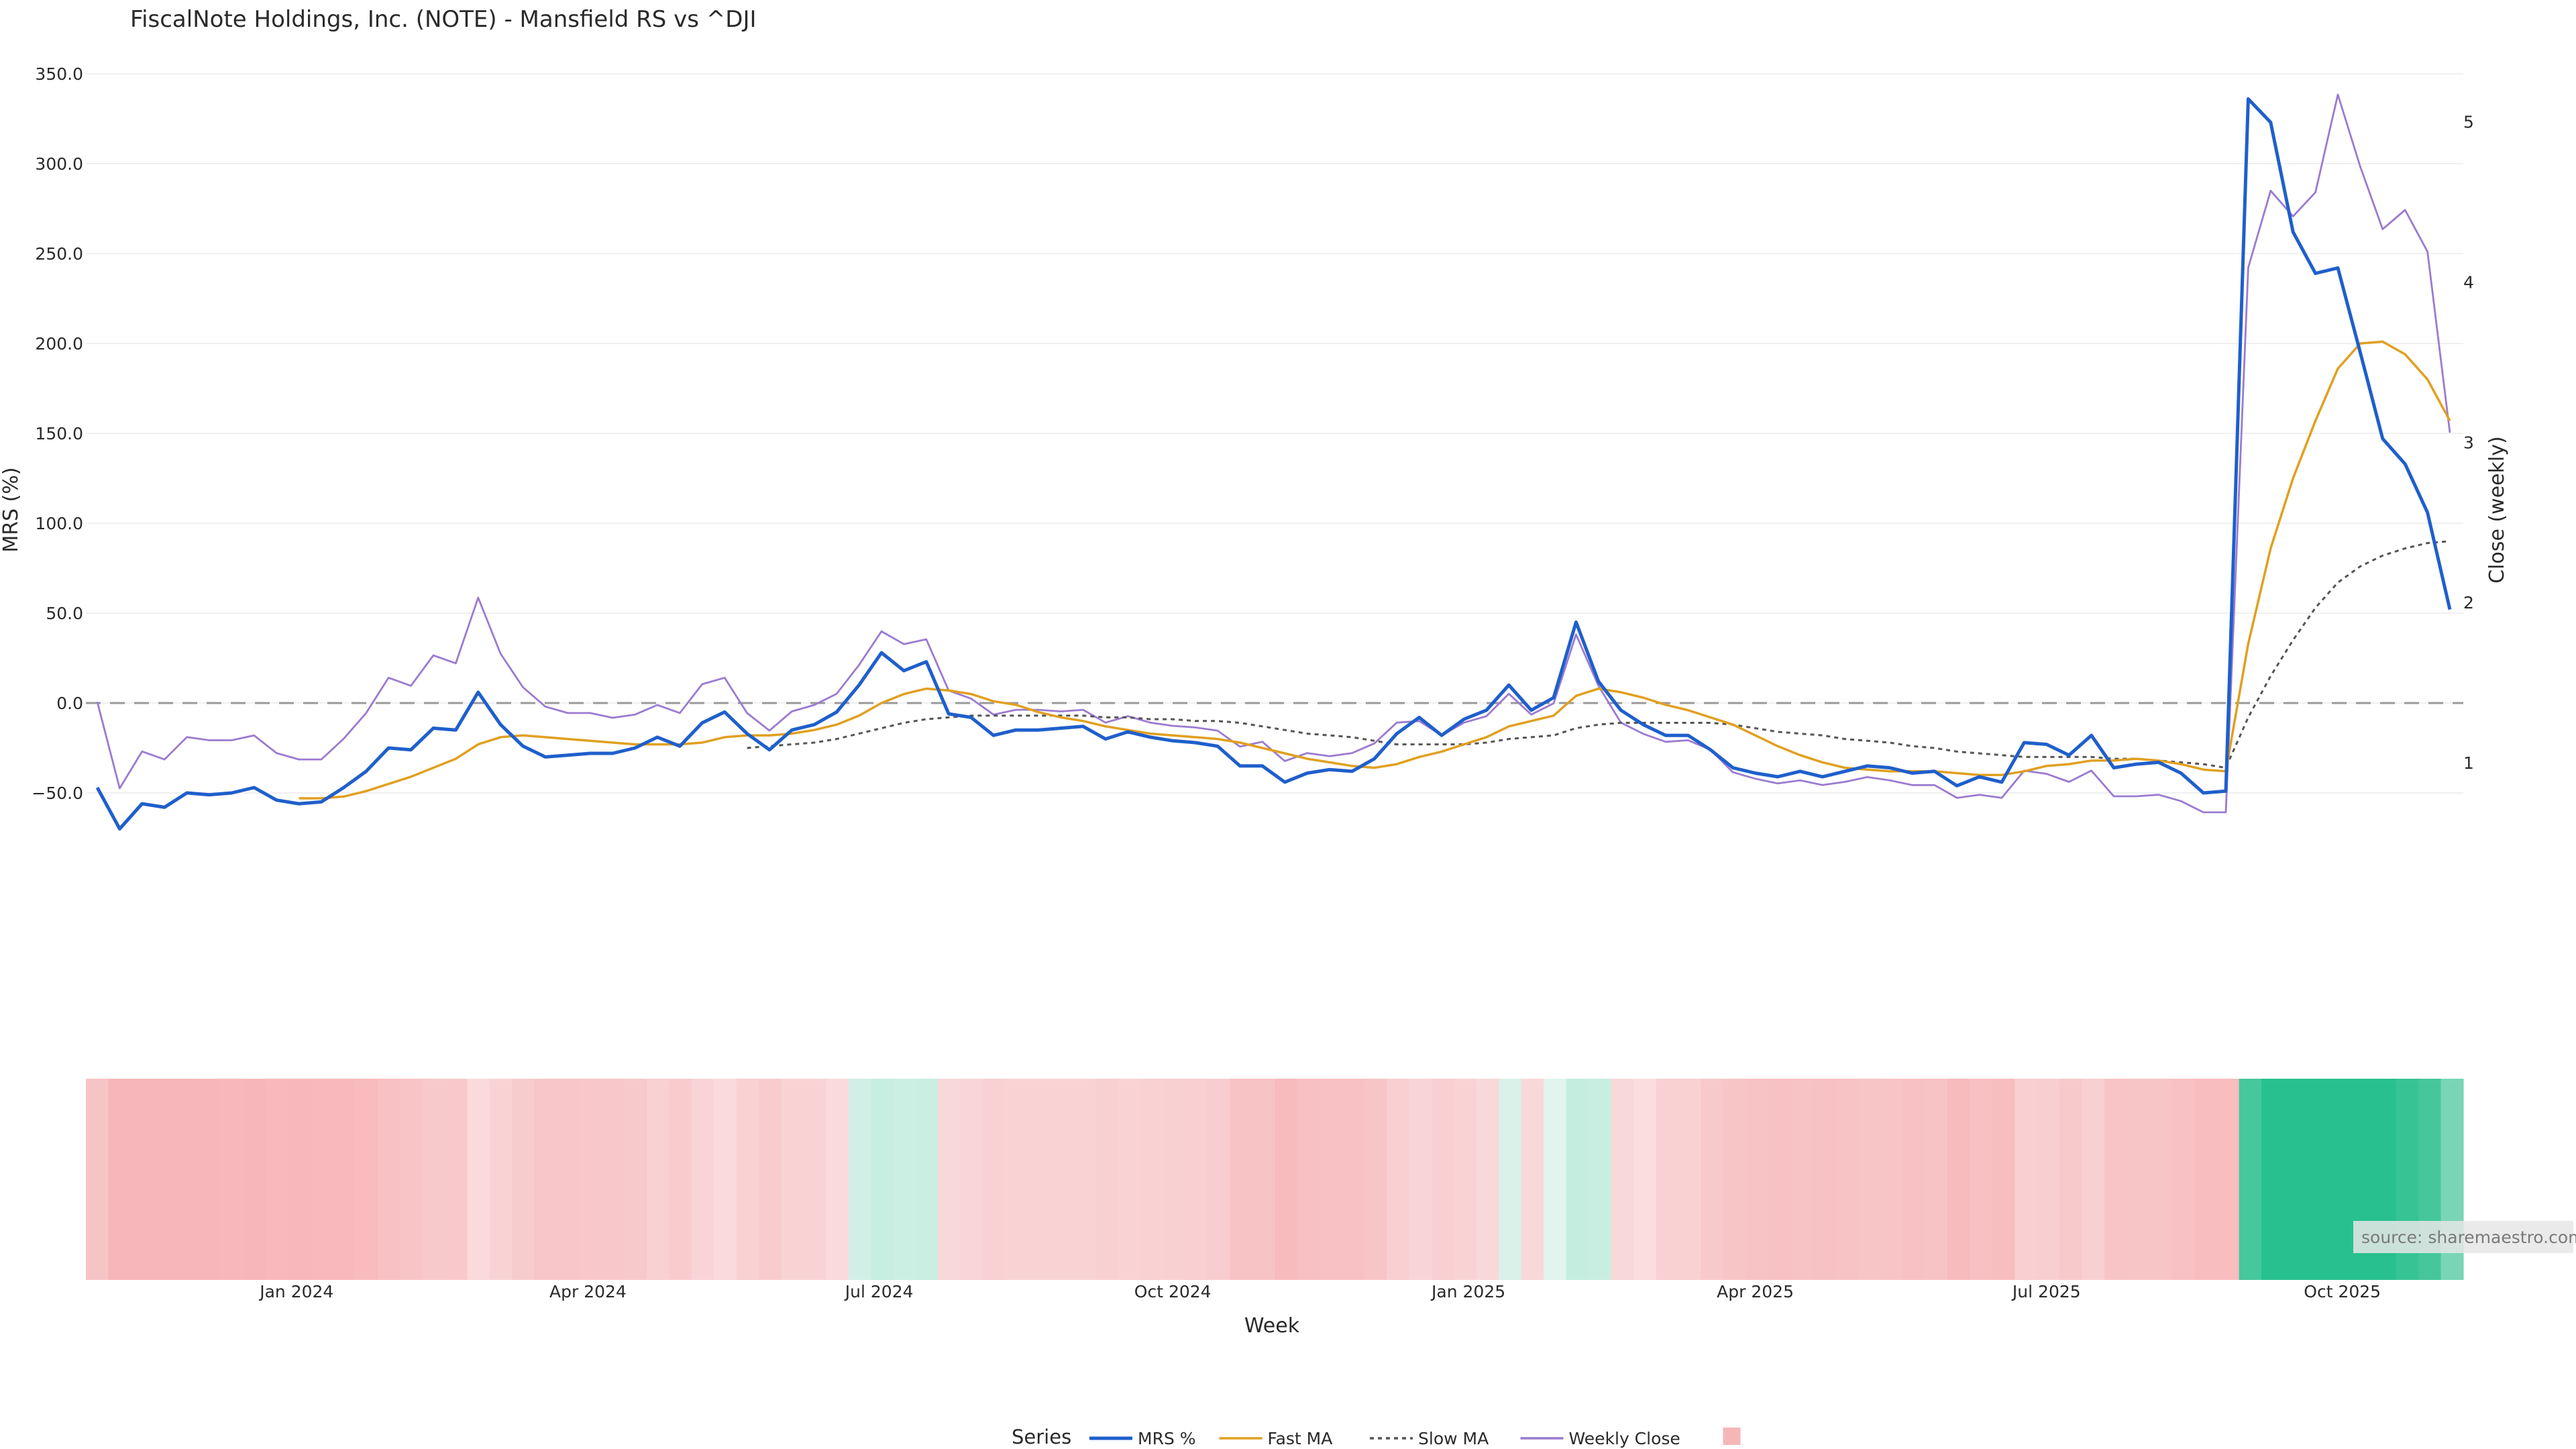 The height and width of the screenshot is (1449, 2576). What do you see at coordinates (1167, 1438) in the screenshot?
I see `legend-label: MRS %` at bounding box center [1167, 1438].